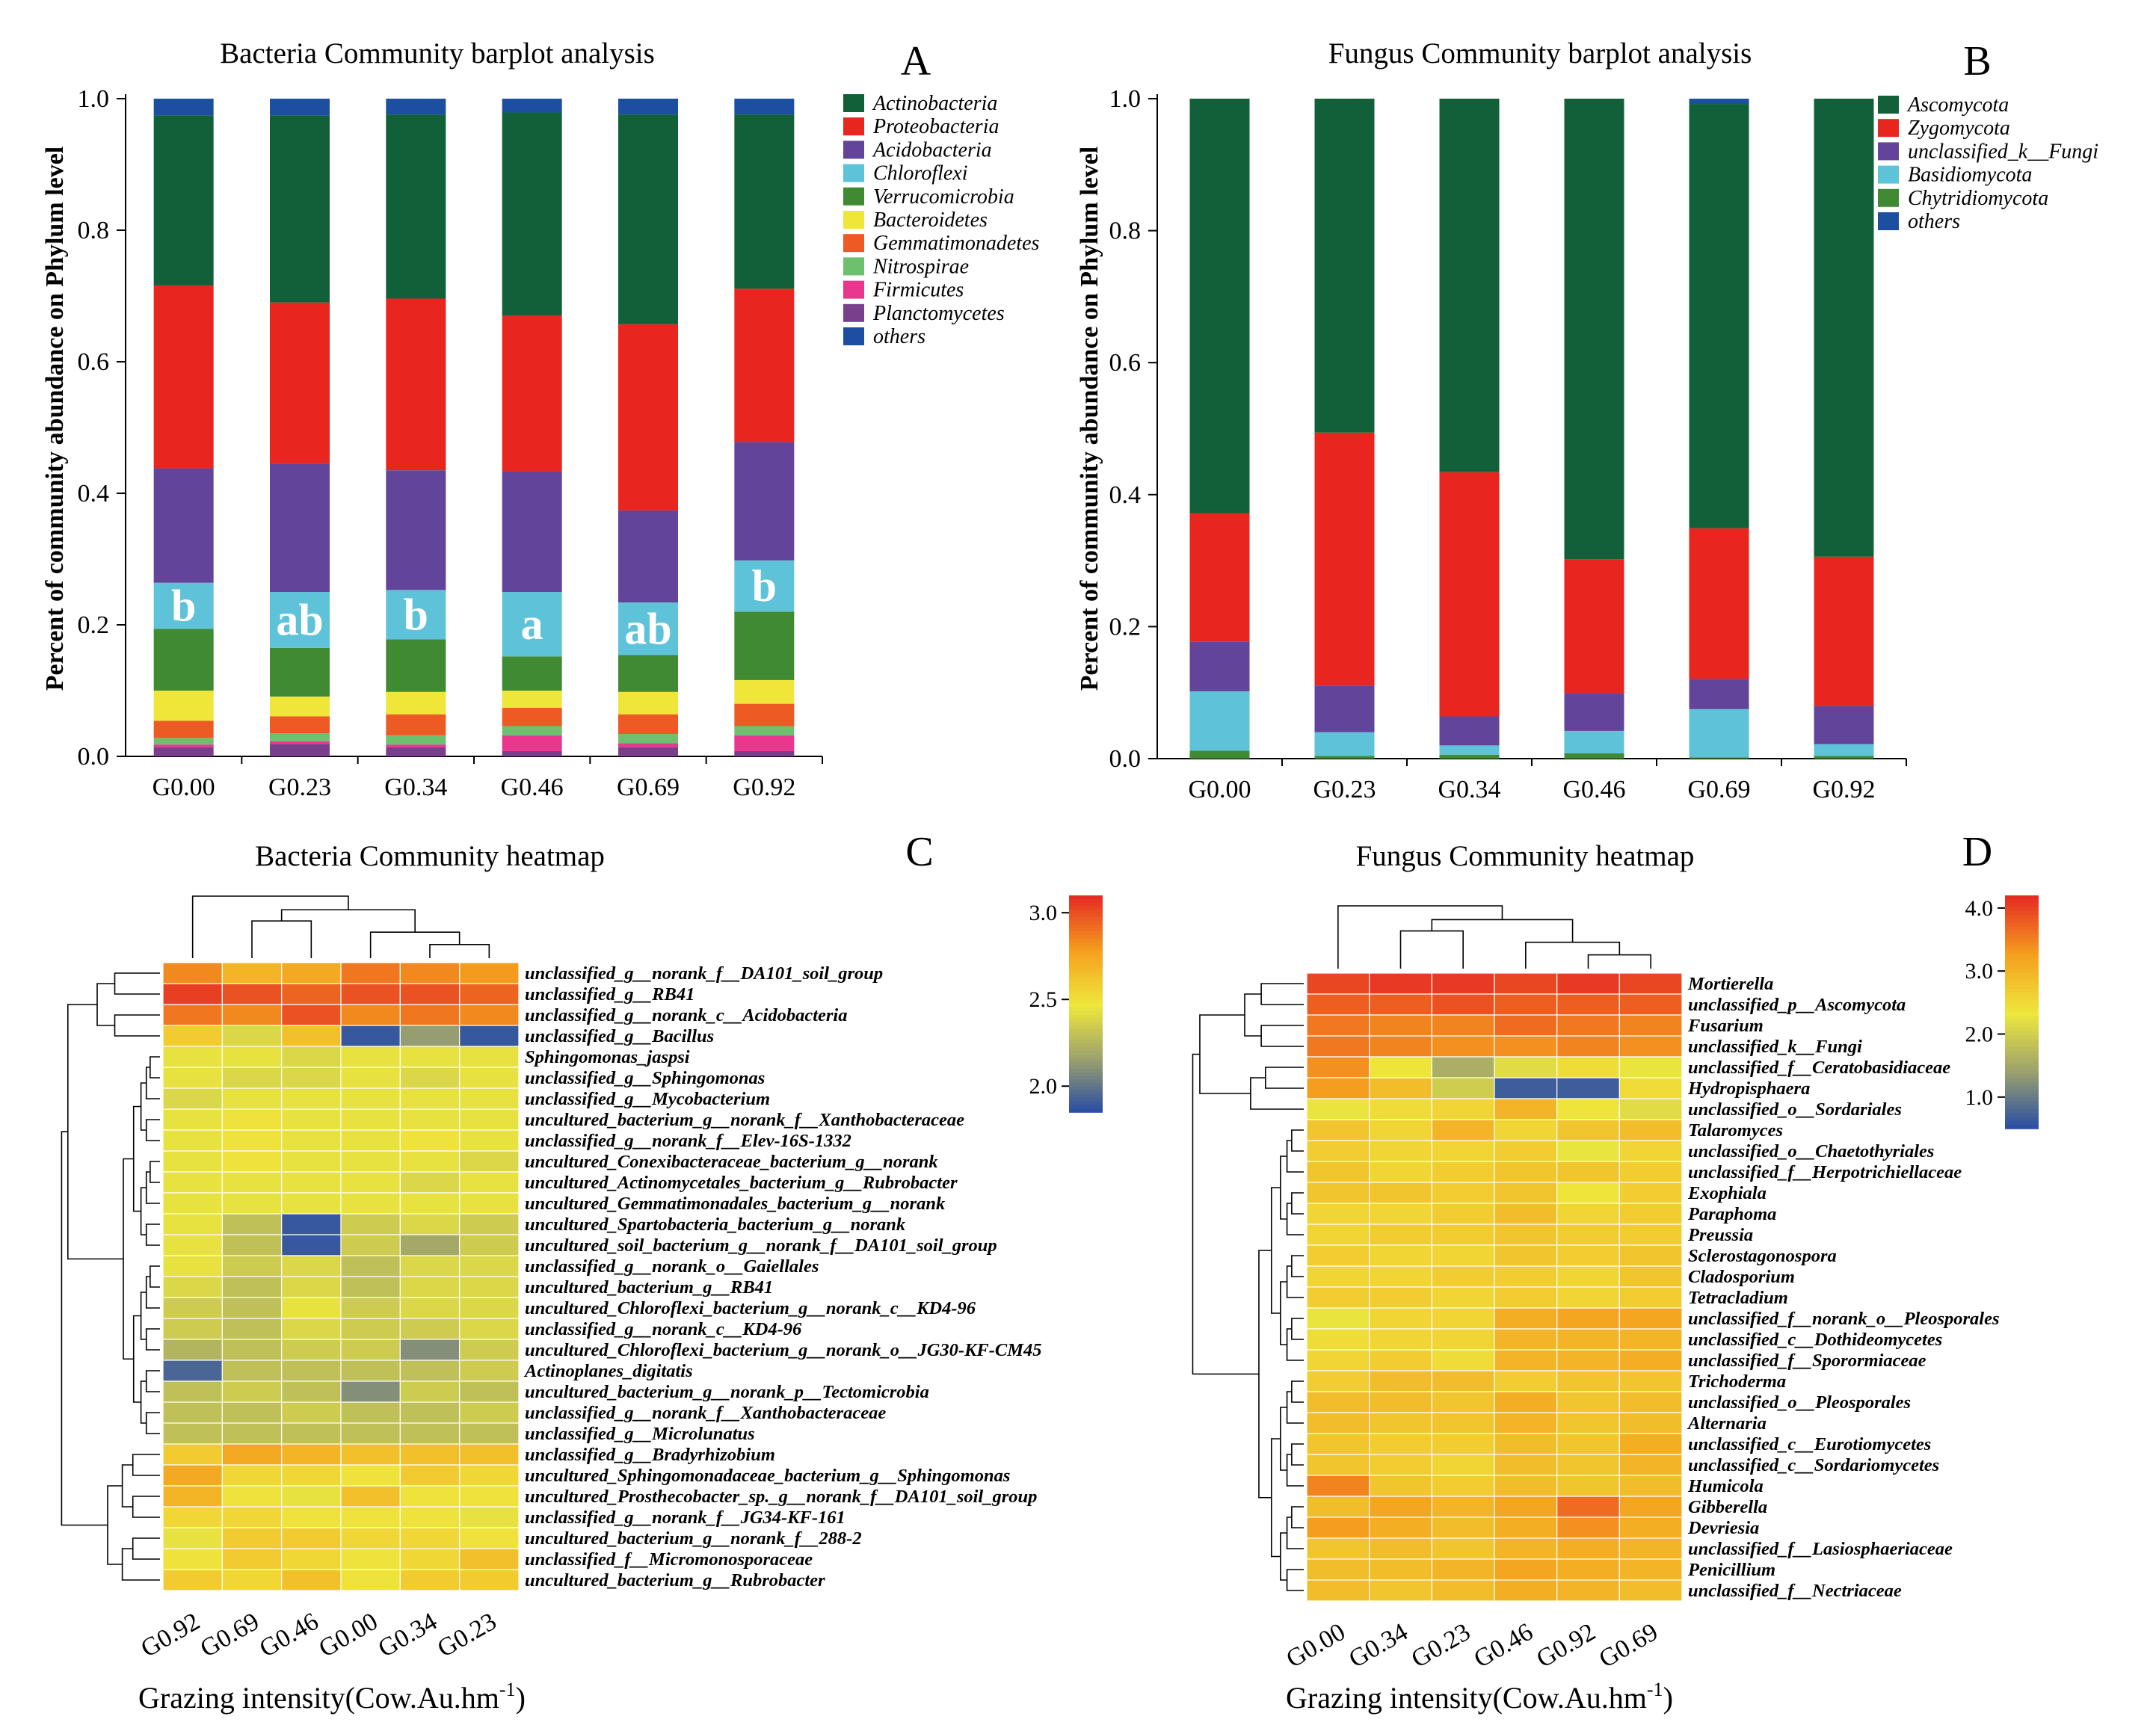  Describe the element at coordinates (764, 730) in the screenshot. I see `bar-segment-nitrospirae` at that location.